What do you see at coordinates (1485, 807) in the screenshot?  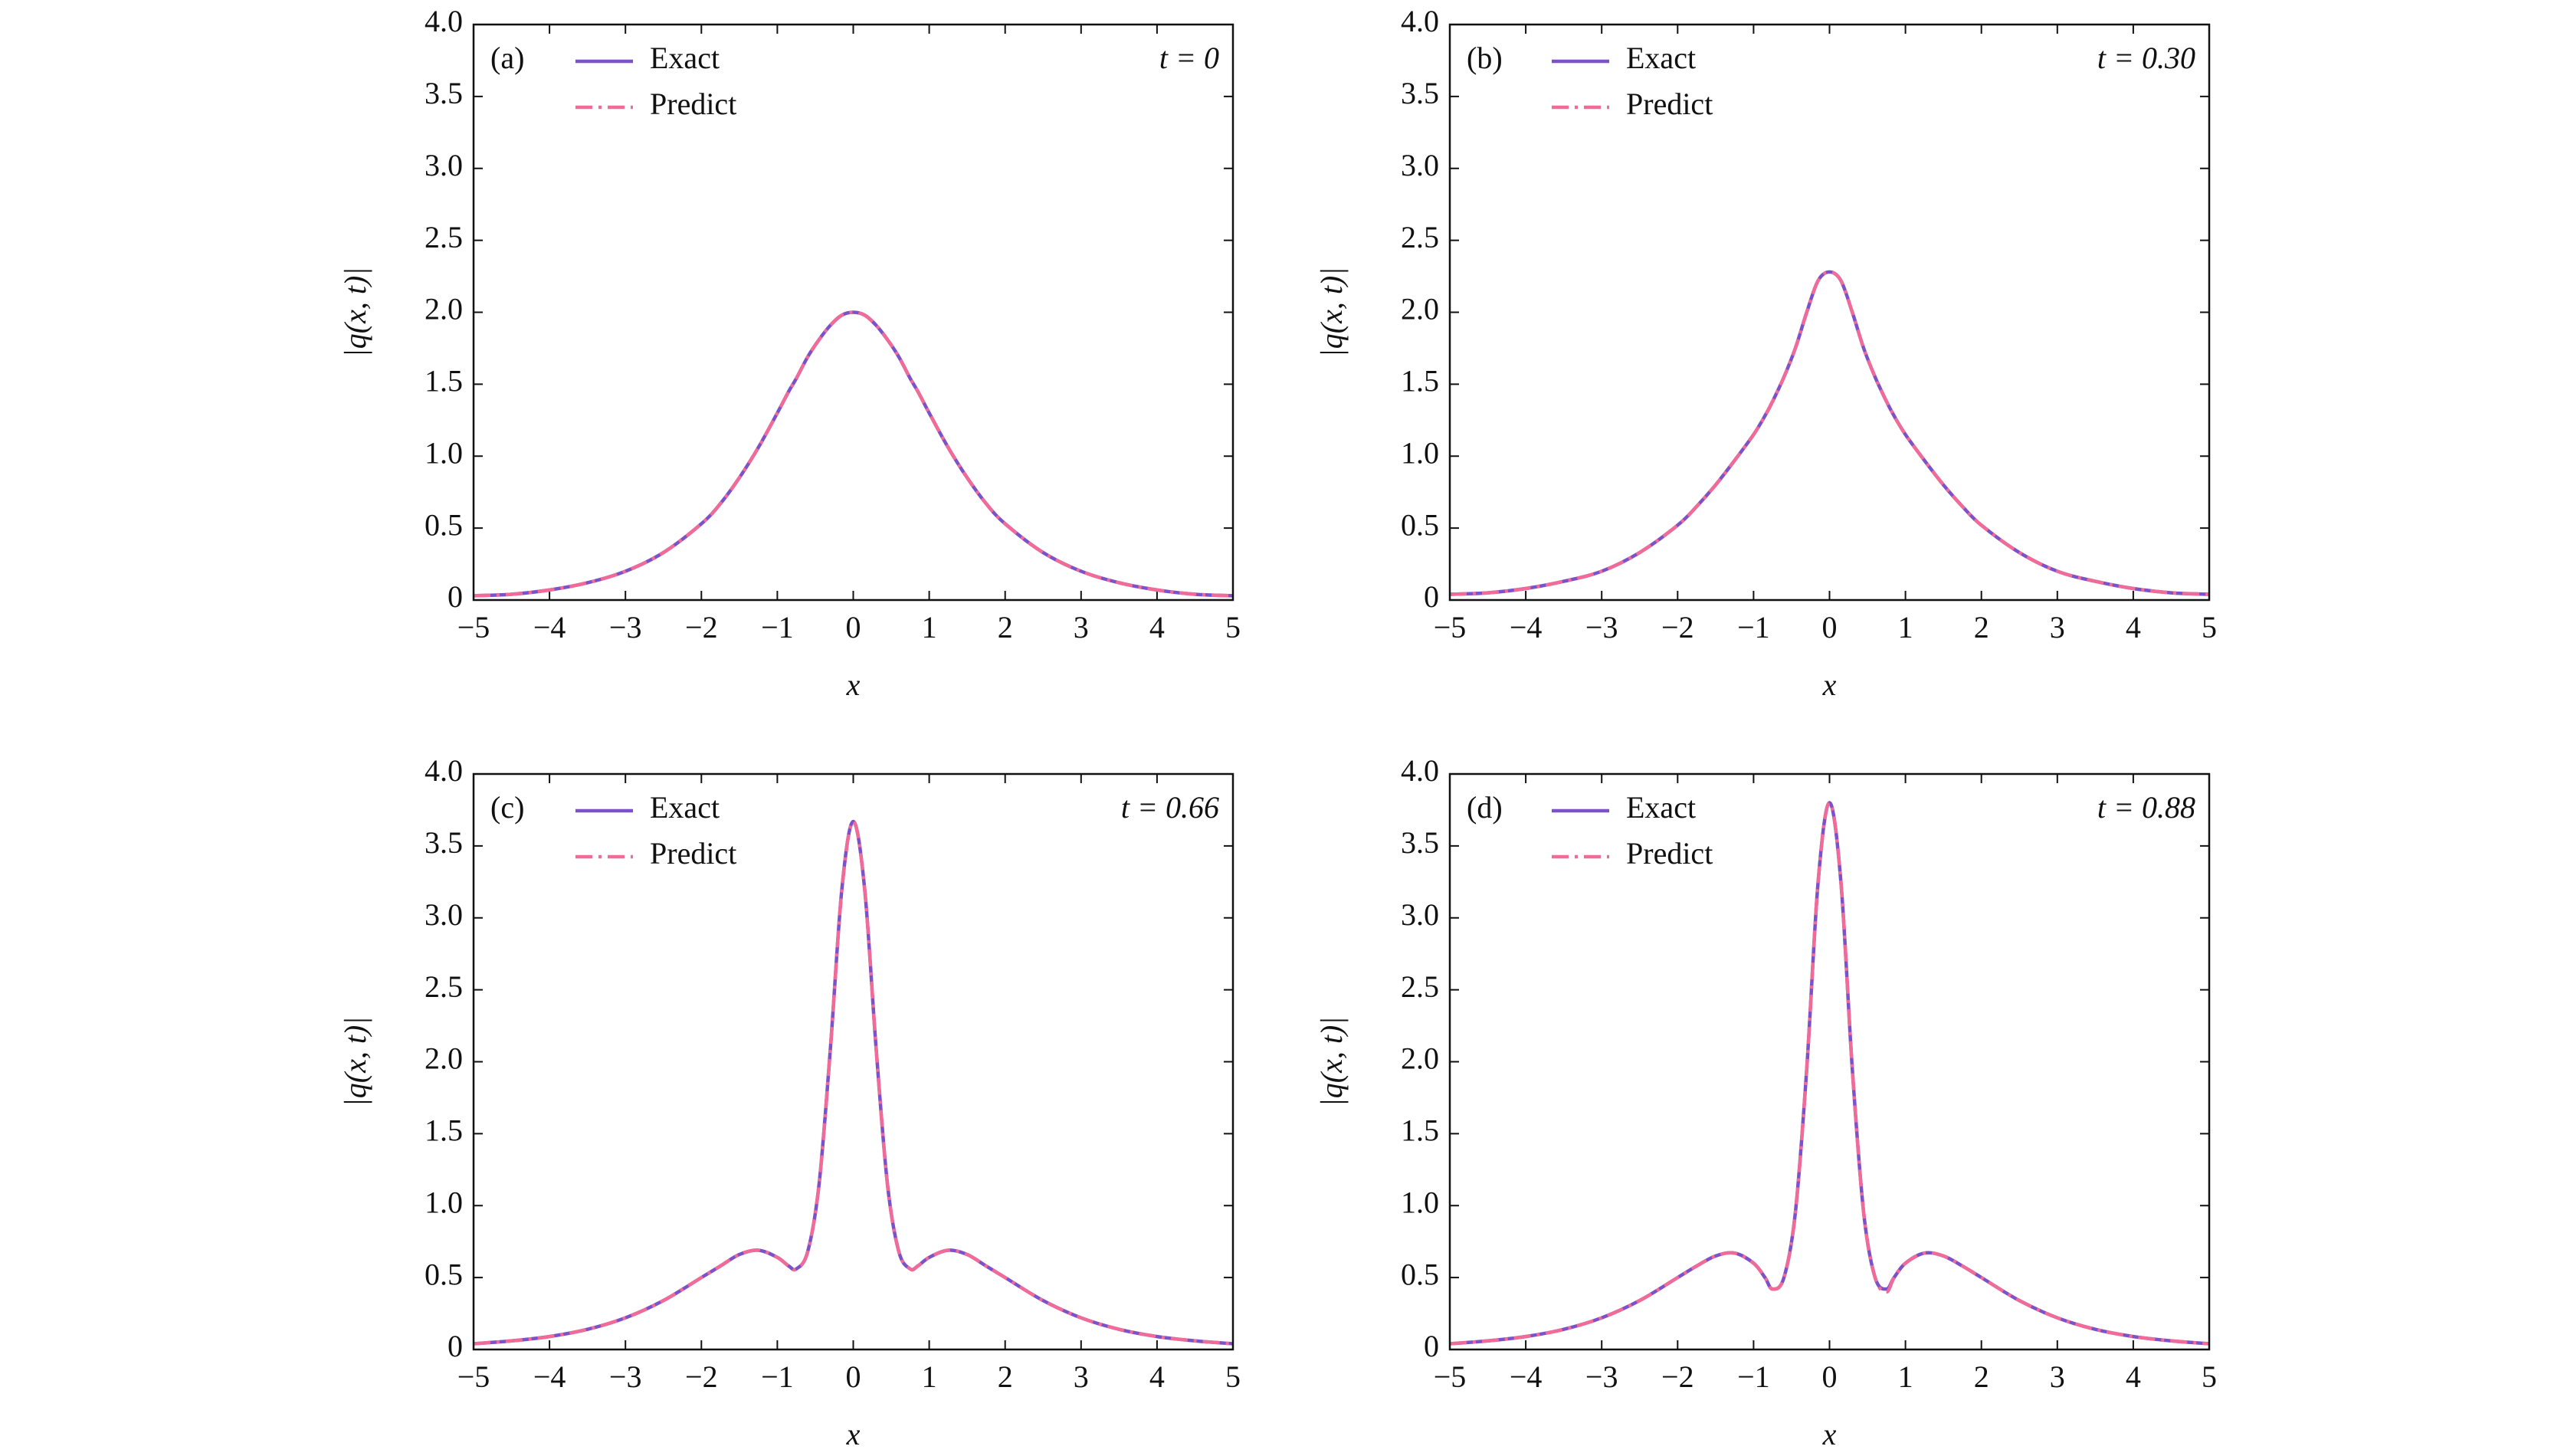 I see `panel-label: (d)` at bounding box center [1485, 807].